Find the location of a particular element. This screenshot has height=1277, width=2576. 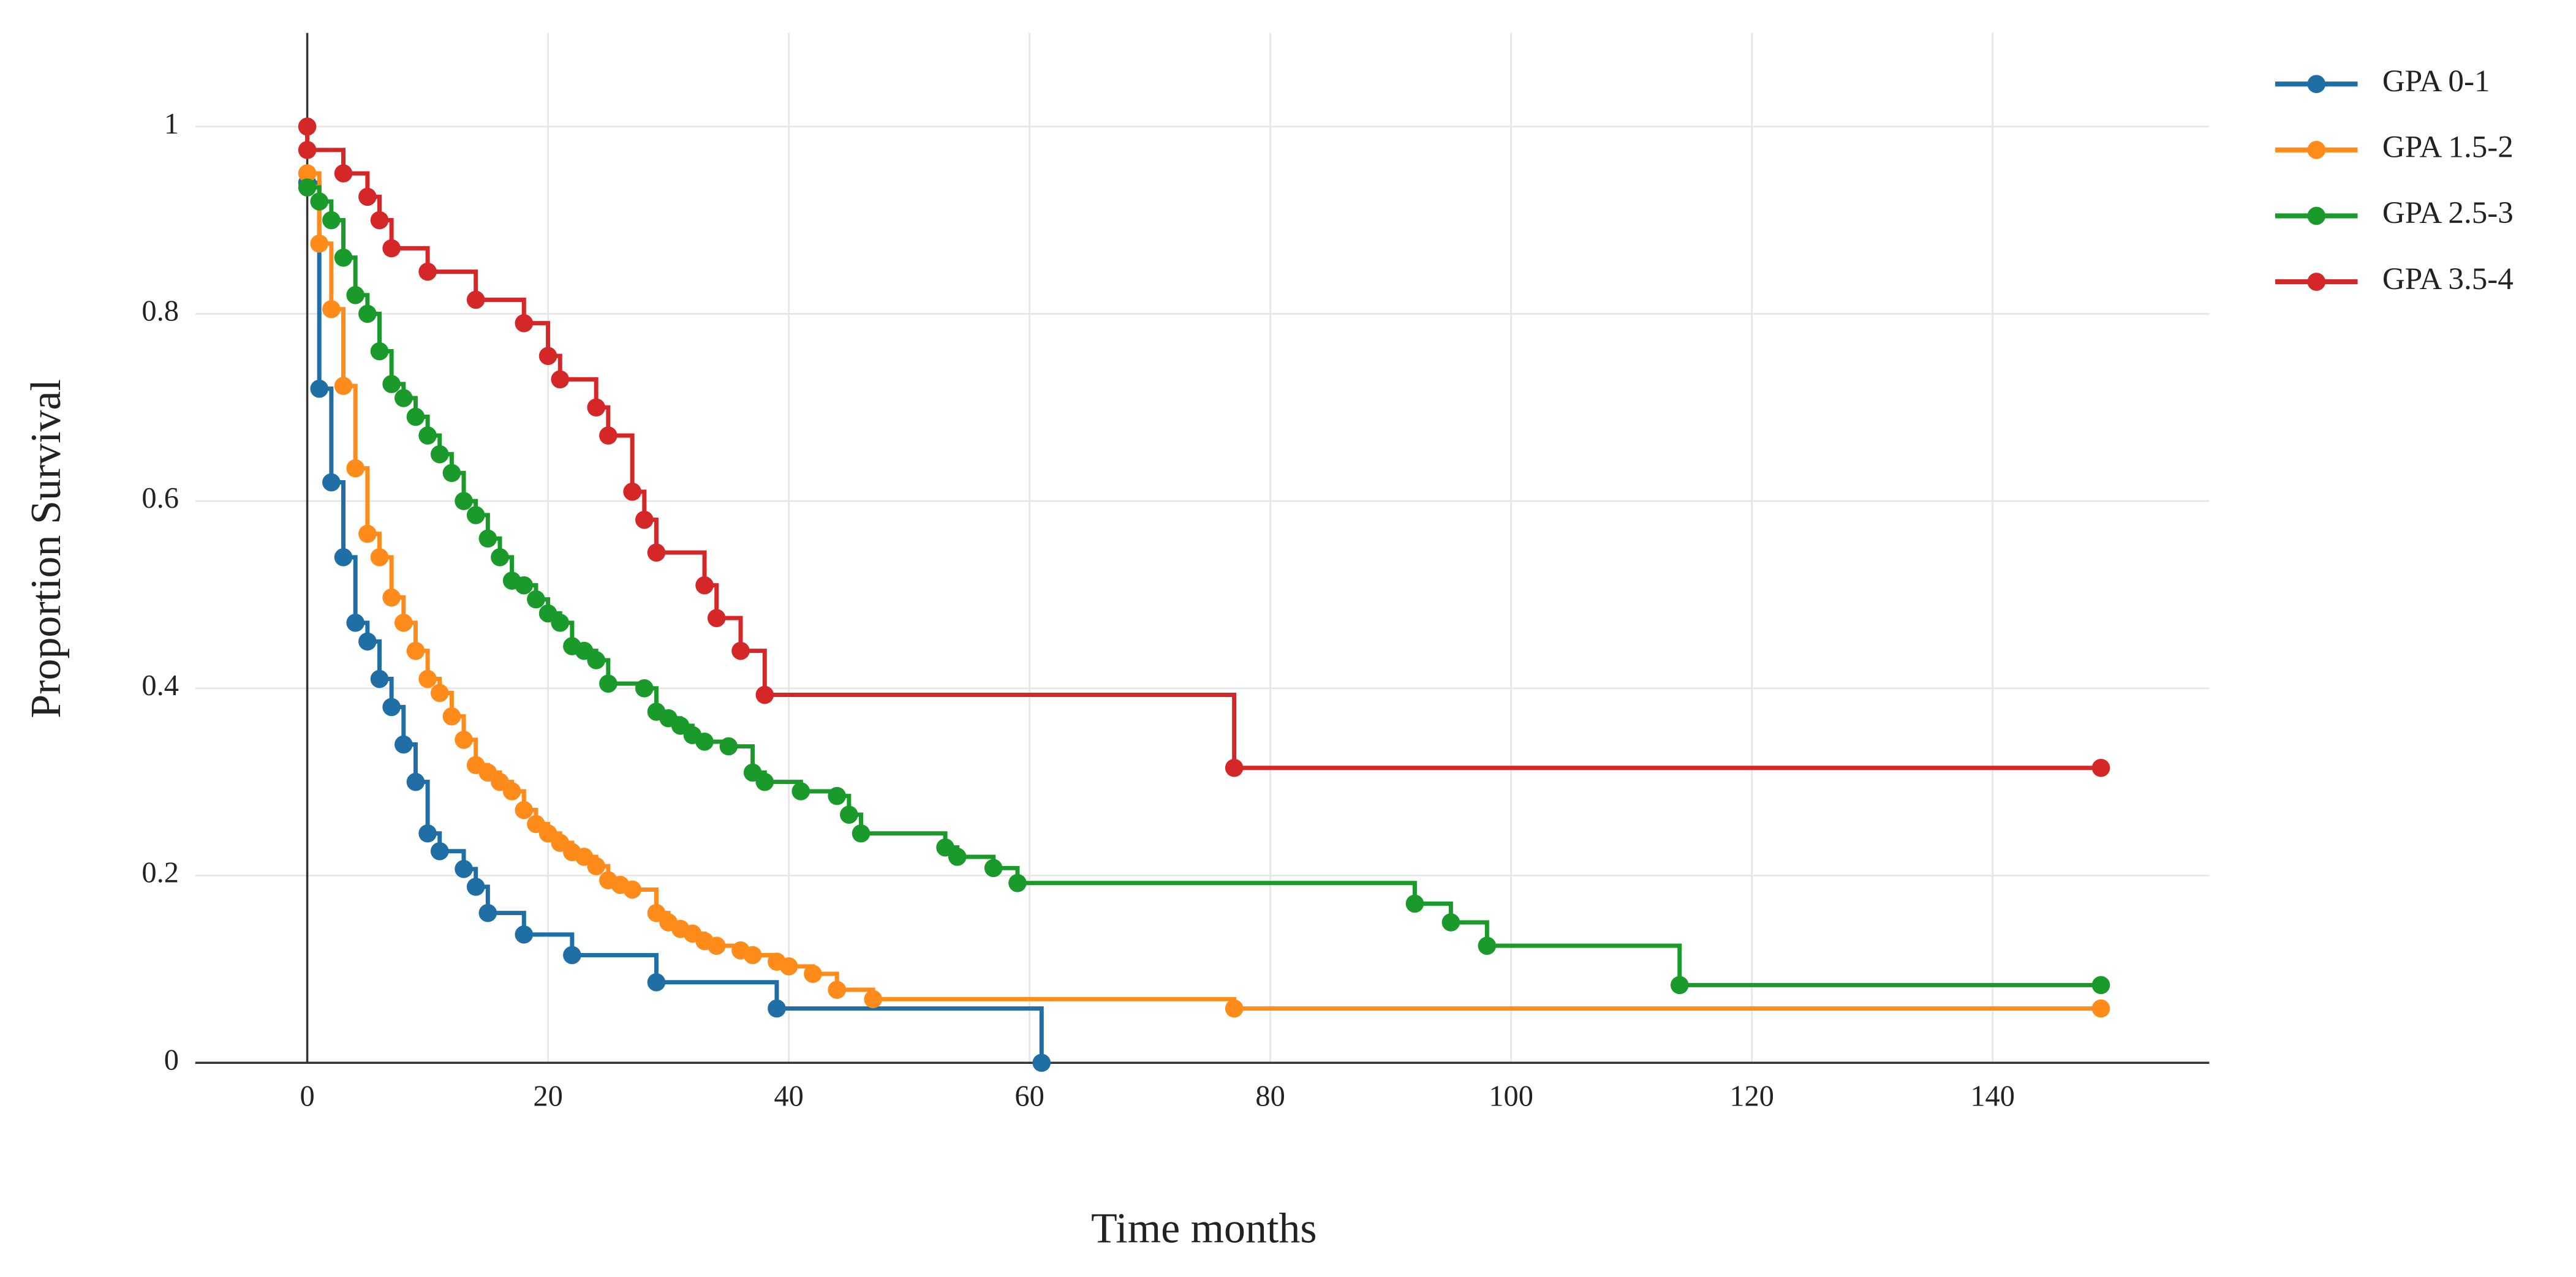

x-tick-label: 0 is located at coordinates (307, 1096).